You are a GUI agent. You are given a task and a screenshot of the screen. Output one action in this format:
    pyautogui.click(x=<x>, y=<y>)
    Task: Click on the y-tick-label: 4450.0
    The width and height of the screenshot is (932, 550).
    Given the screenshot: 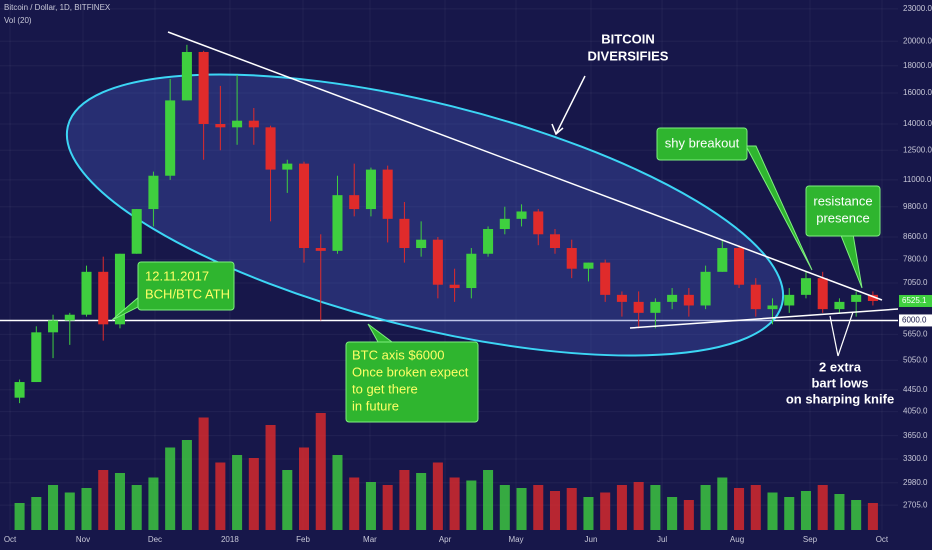 What is the action you would take?
    pyautogui.click(x=915, y=389)
    